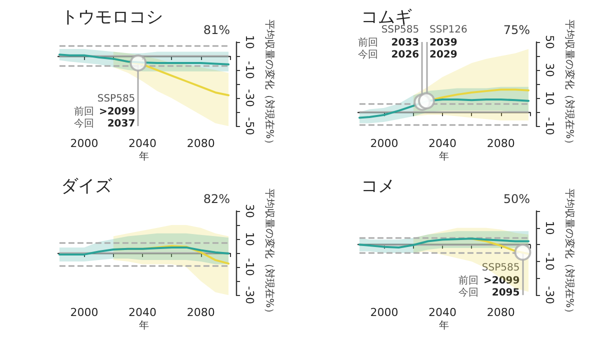 The image size is (600, 338). What do you see at coordinates (444, 43) in the screenshot?
I see `annotation: 2039` at bounding box center [444, 43].